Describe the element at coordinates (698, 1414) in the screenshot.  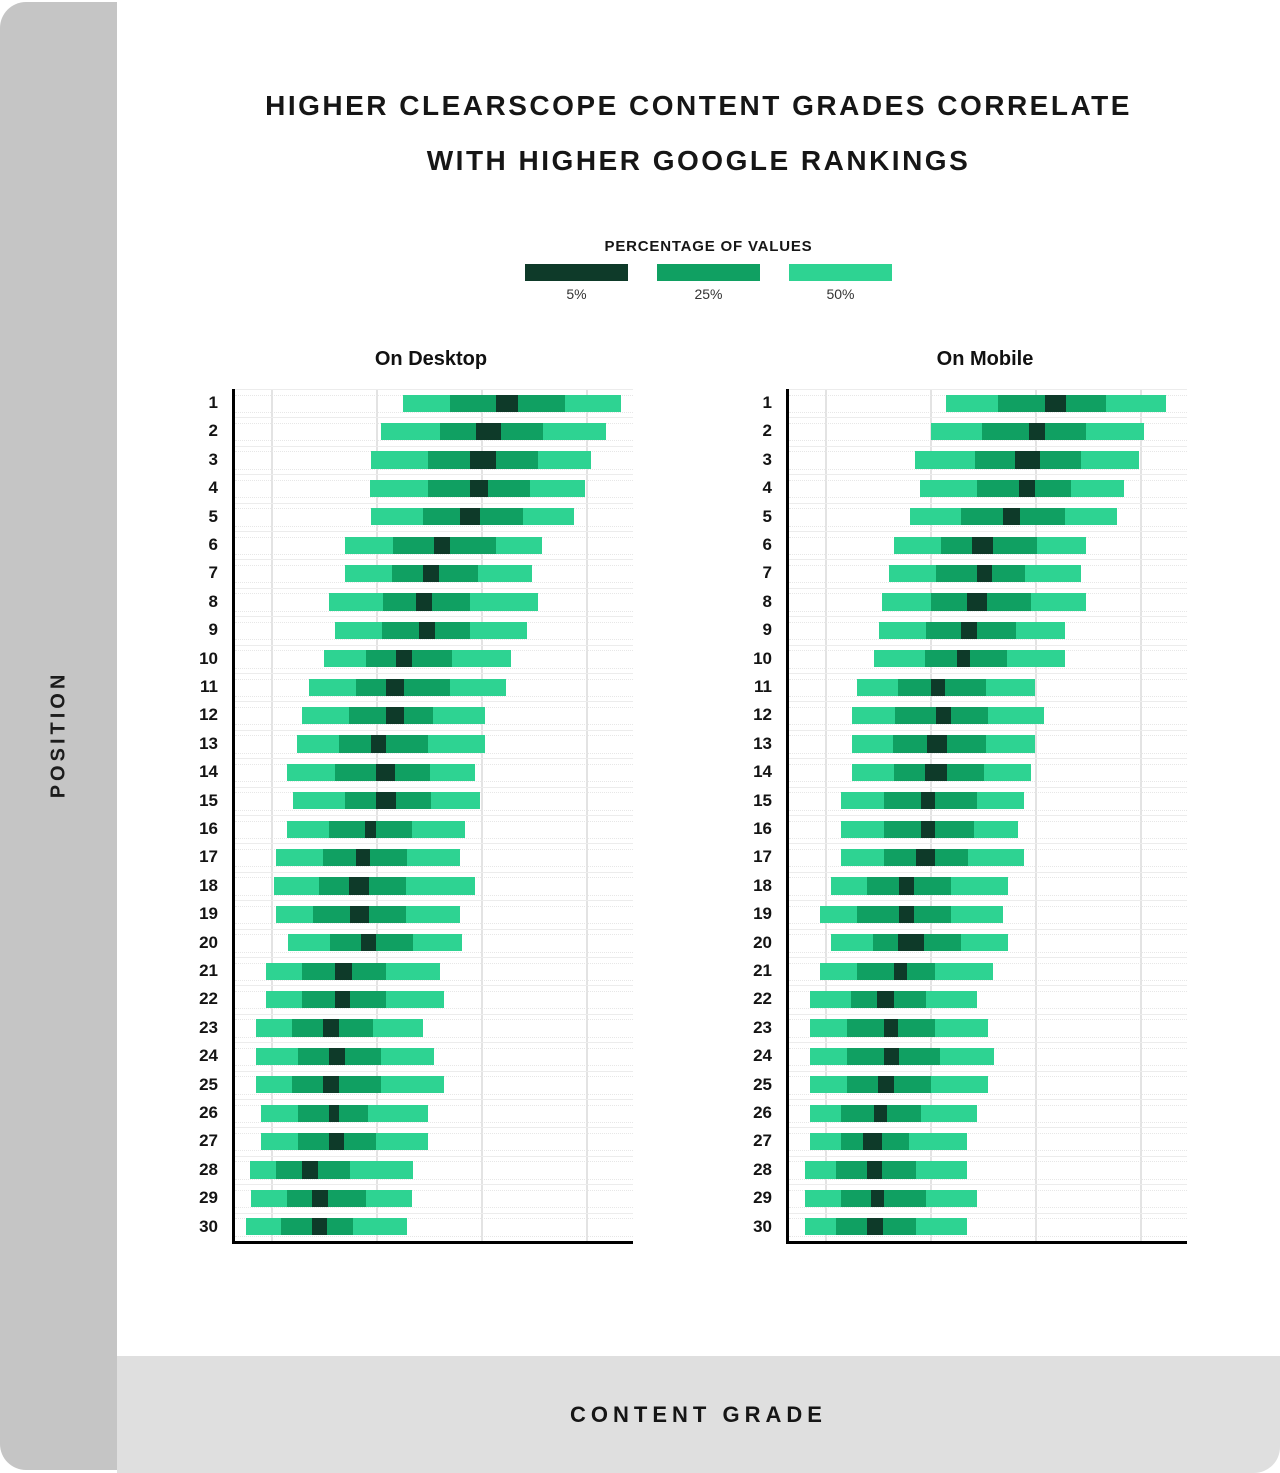
I see `bottom-content-grade-band: CONTENT GRADE` at that location.